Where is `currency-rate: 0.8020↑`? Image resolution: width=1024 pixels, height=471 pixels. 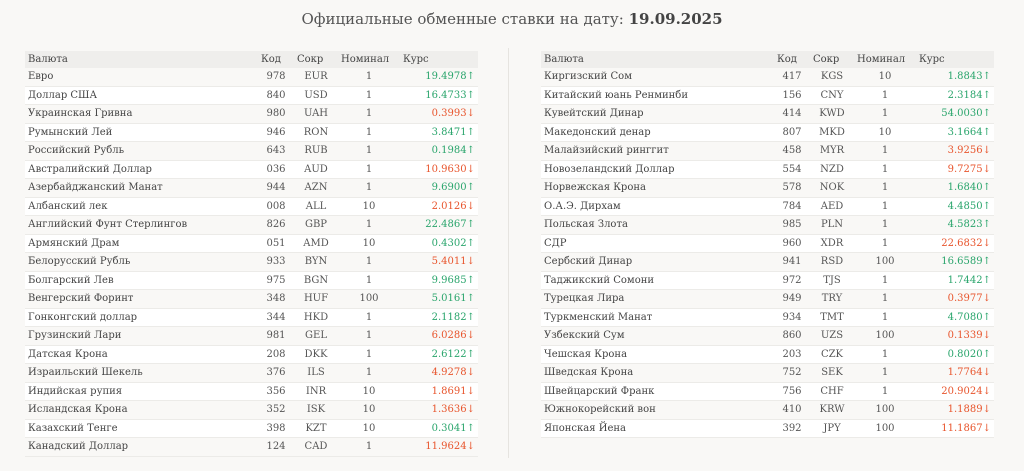 currency-rate: 0.8020↑ is located at coordinates (955, 354).